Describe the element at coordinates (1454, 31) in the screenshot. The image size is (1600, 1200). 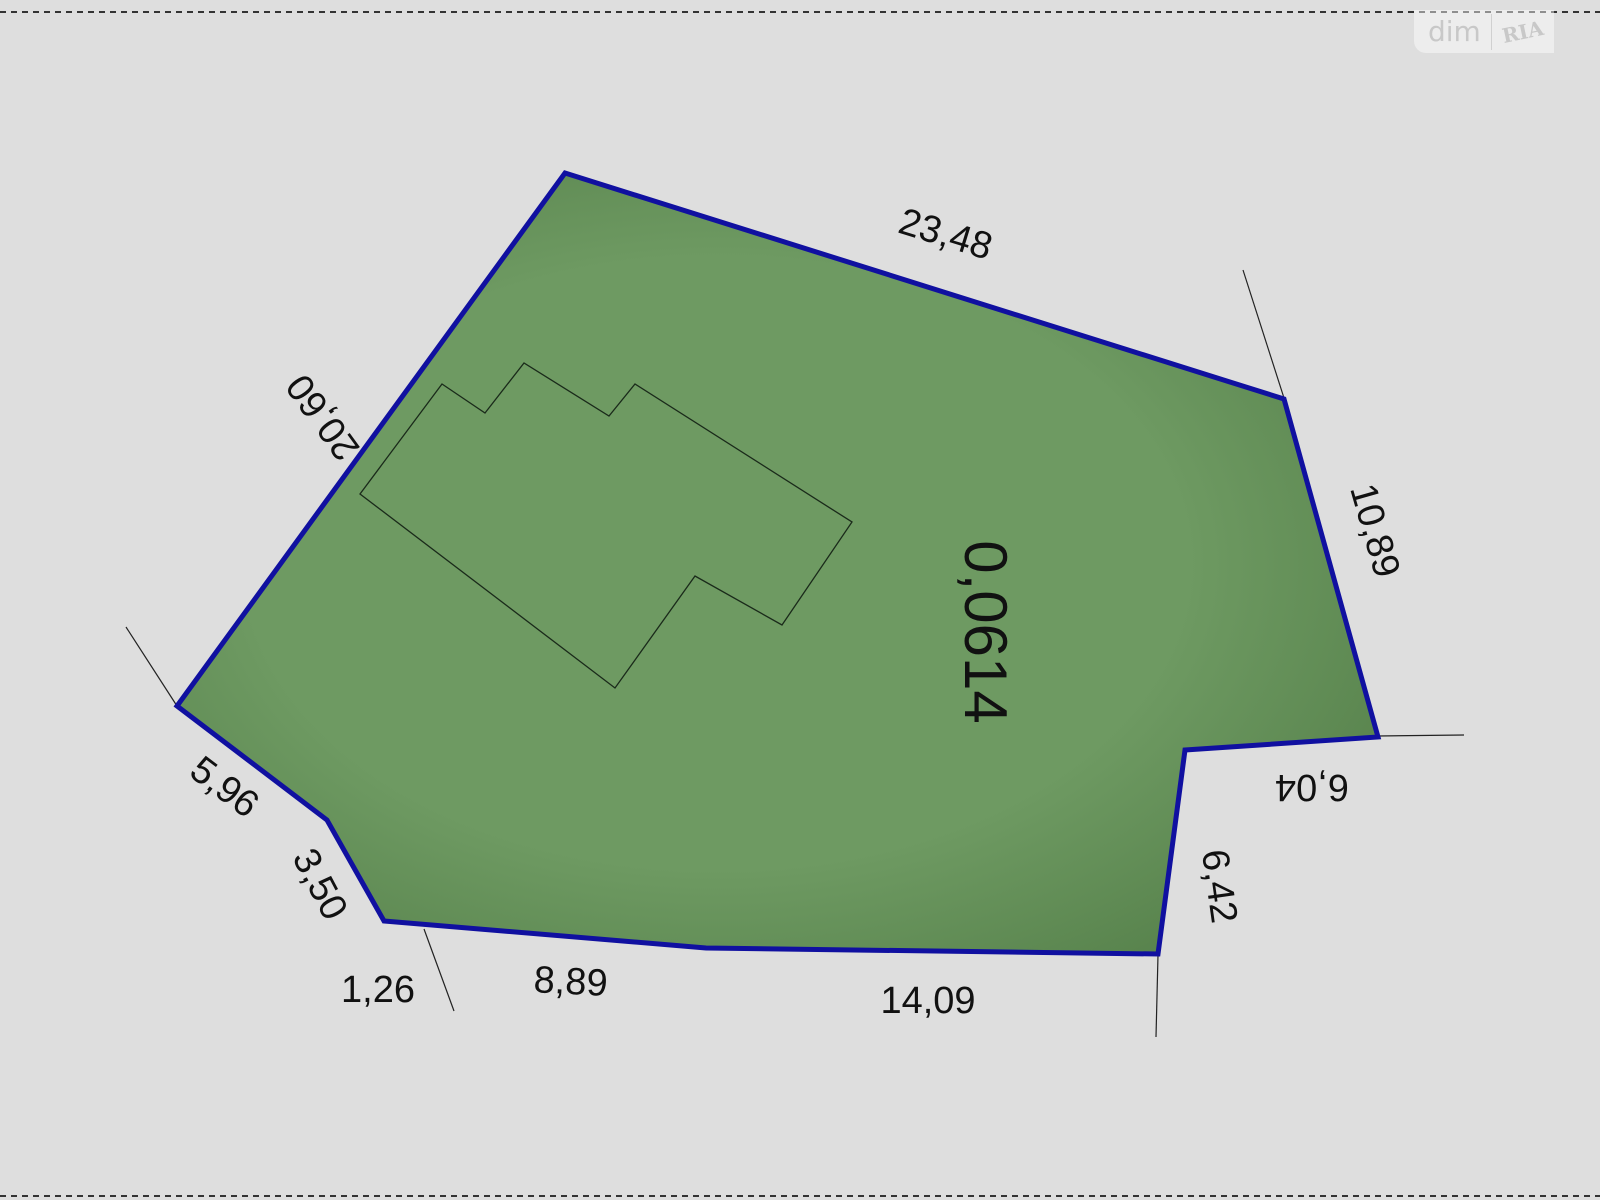
I see `watermark-brand: dim` at that location.